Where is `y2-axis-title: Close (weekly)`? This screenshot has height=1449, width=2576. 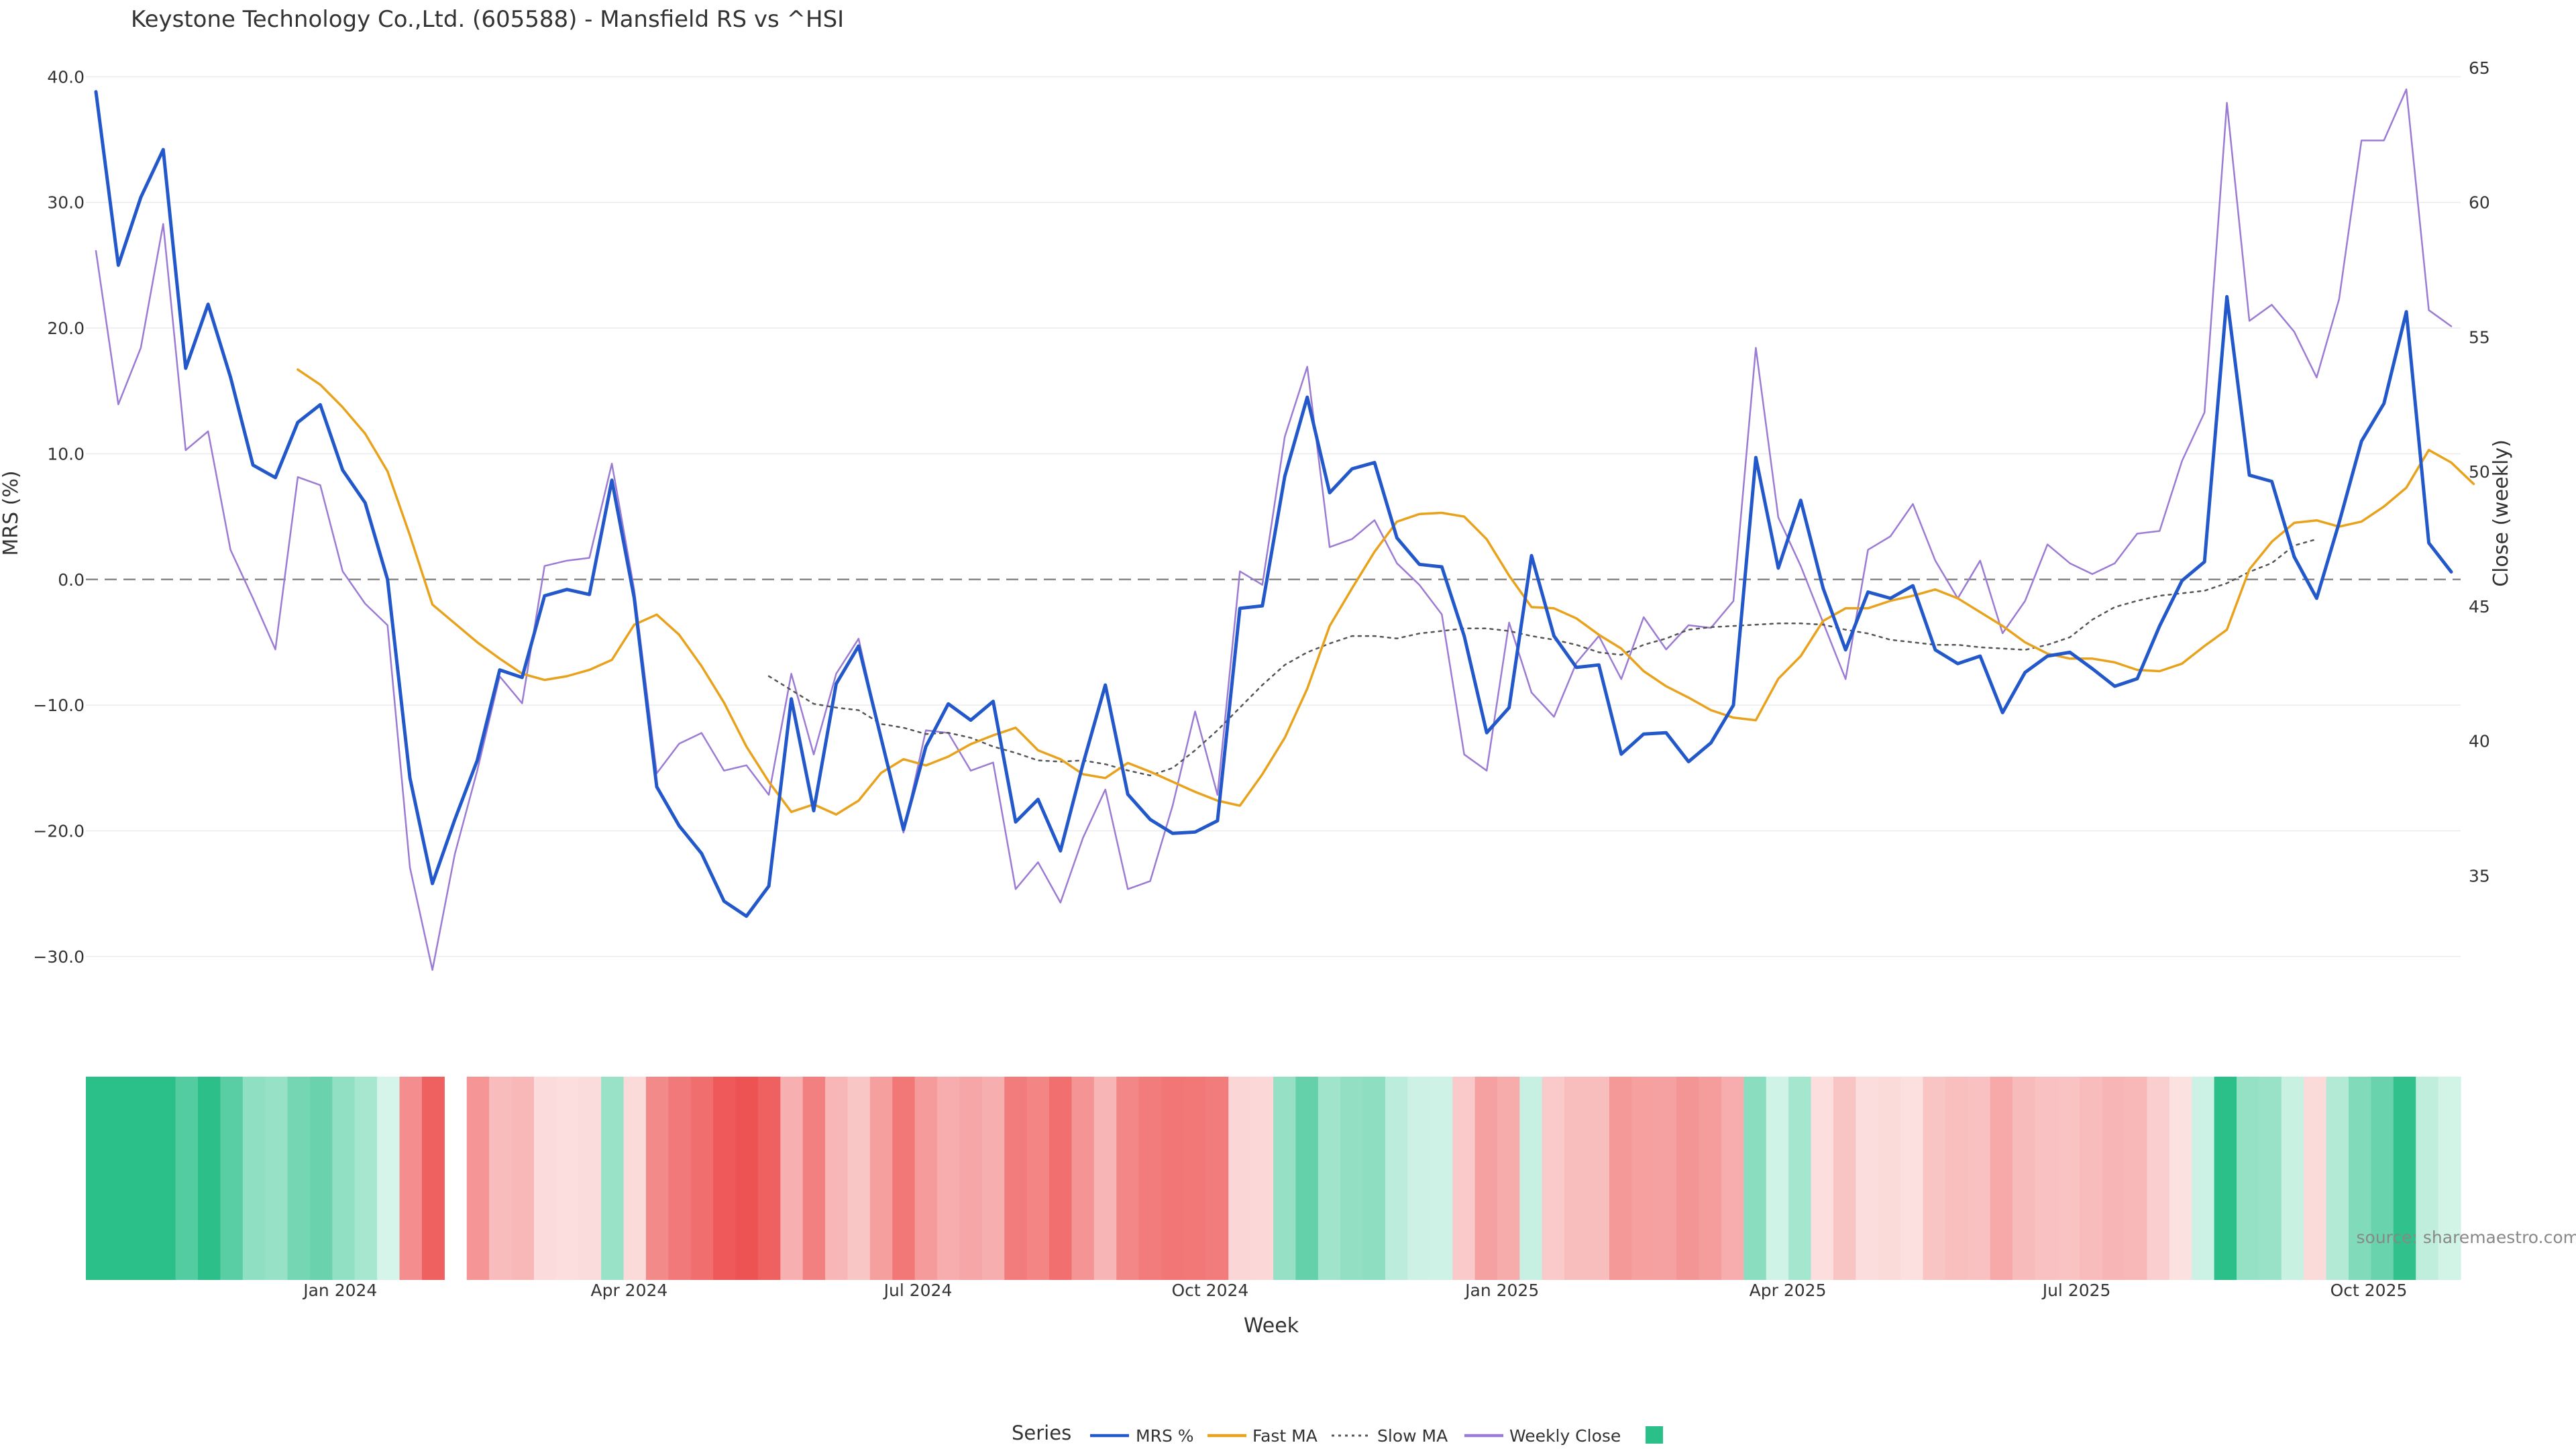 y2-axis-title: Close (weekly) is located at coordinates (2501, 513).